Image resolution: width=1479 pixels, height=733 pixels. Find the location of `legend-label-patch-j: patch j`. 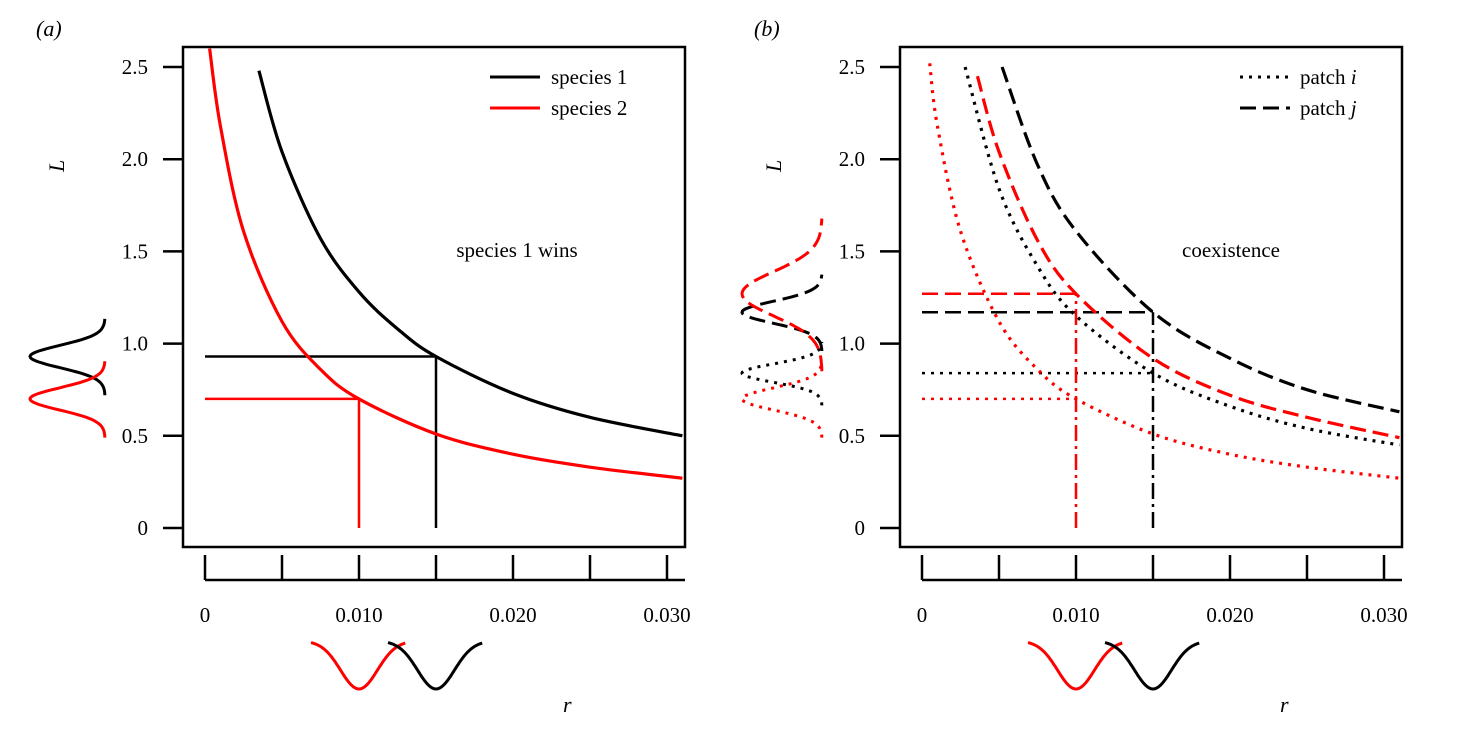

legend-label-patch-j: patch j is located at coordinates (1328, 108).